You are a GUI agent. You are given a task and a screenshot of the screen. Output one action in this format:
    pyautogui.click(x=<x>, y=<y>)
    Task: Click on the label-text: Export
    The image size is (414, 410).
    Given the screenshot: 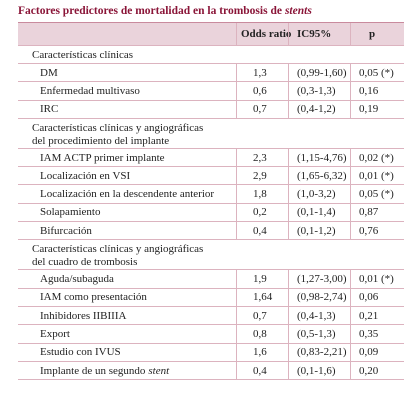 What is the action you would take?
    pyautogui.click(x=55, y=333)
    